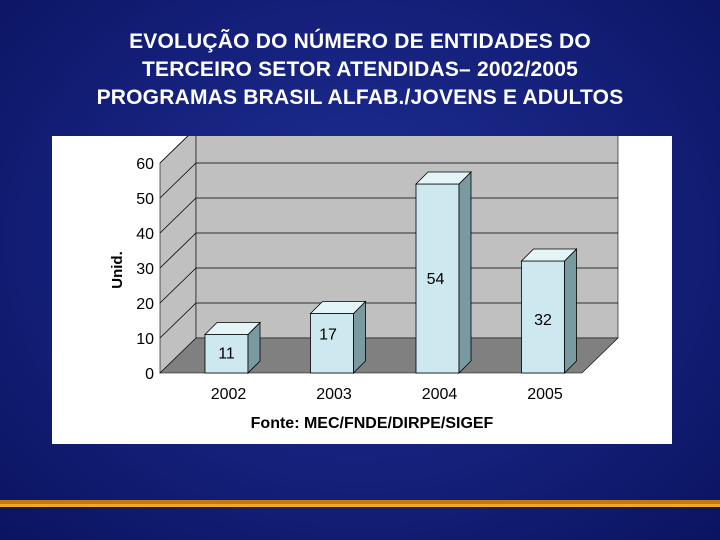 This screenshot has height=540, width=720. Describe the element at coordinates (145, 199) in the screenshot. I see `y-tick-label: 50` at that location.